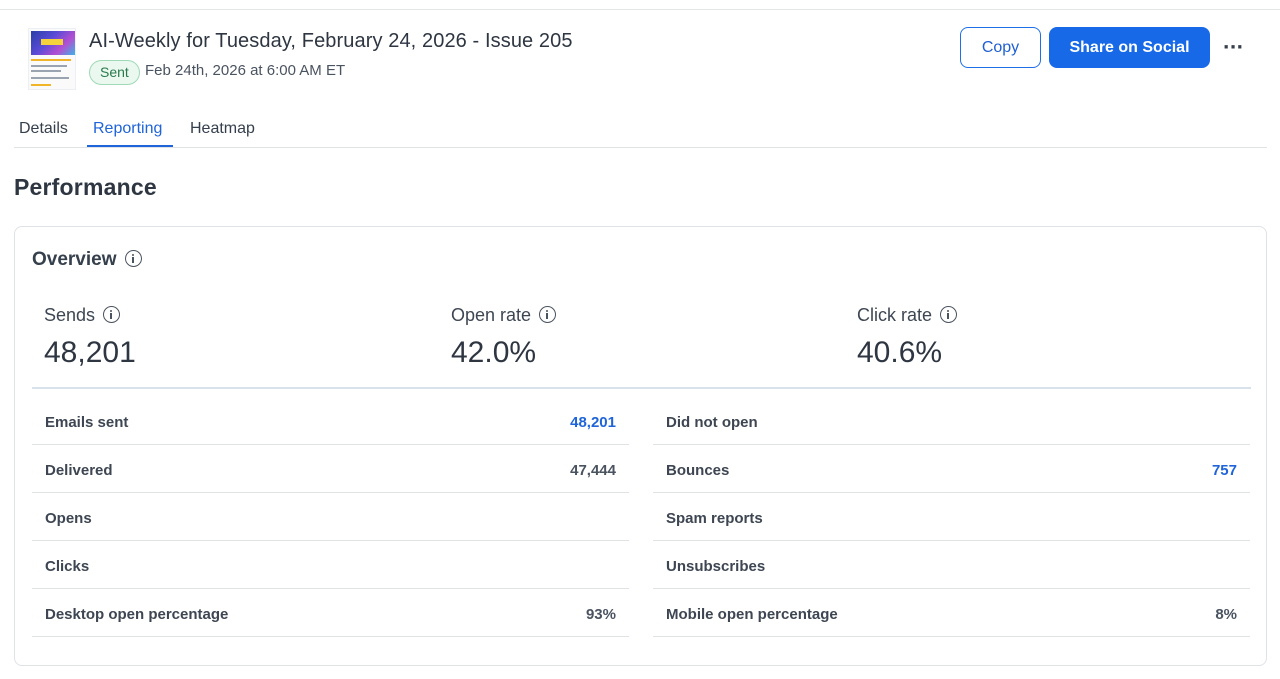  Describe the element at coordinates (640, 128) in the screenshot. I see `tab-bar: Details Reporting Heatmap` at that location.